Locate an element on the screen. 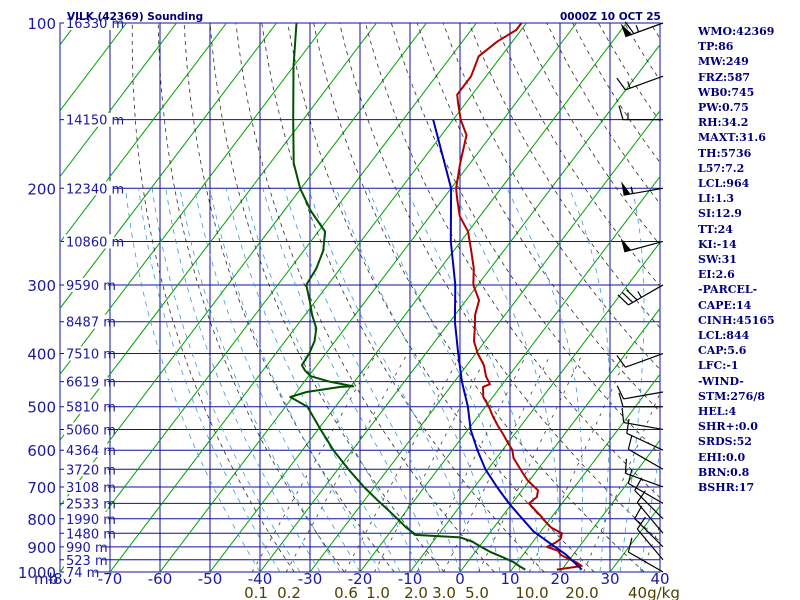  index-item: WB0:745 is located at coordinates (726, 92).